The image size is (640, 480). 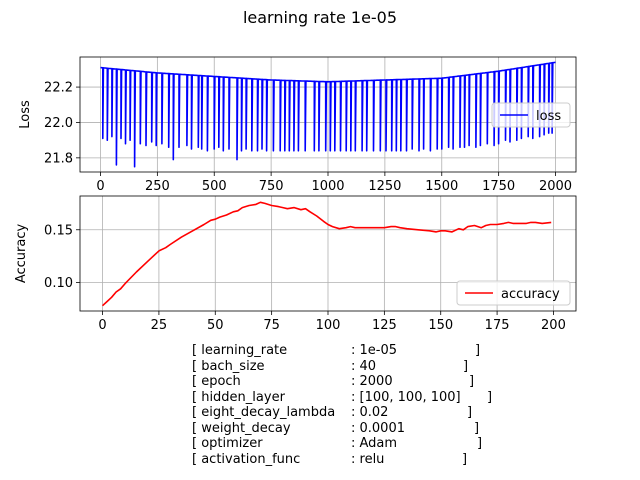 I want to click on x-tick-label: 100, so click(x=328, y=325).